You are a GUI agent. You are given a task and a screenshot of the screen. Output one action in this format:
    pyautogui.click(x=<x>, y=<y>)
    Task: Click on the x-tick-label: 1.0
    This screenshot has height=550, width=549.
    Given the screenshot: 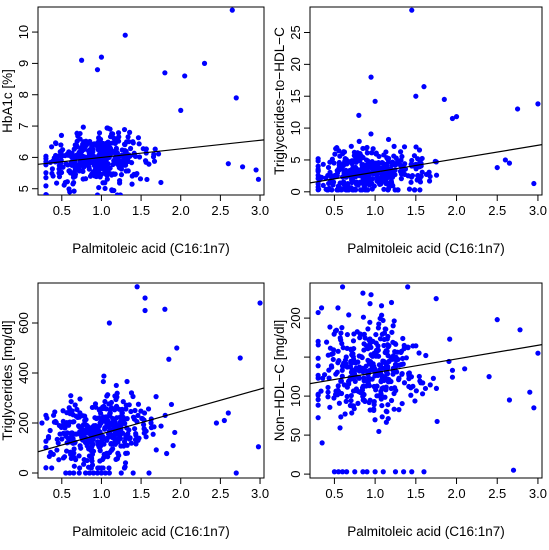 What is the action you would take?
    pyautogui.click(x=375, y=210)
    